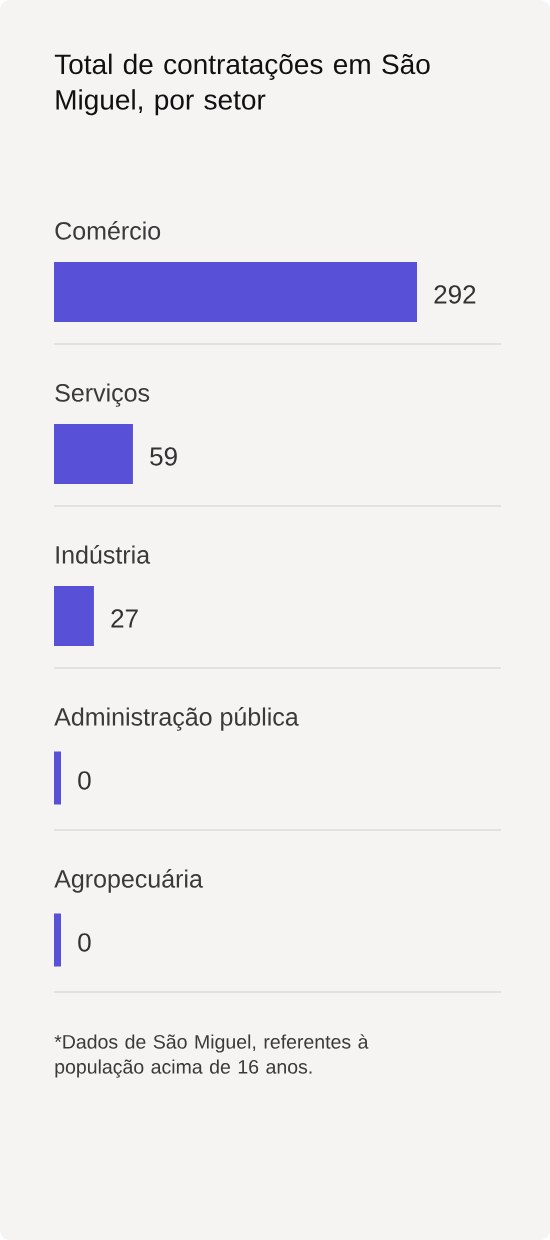 The image size is (550, 1240). I want to click on chart-title: Total de contratações em São Miguel, por setor, so click(242, 84).